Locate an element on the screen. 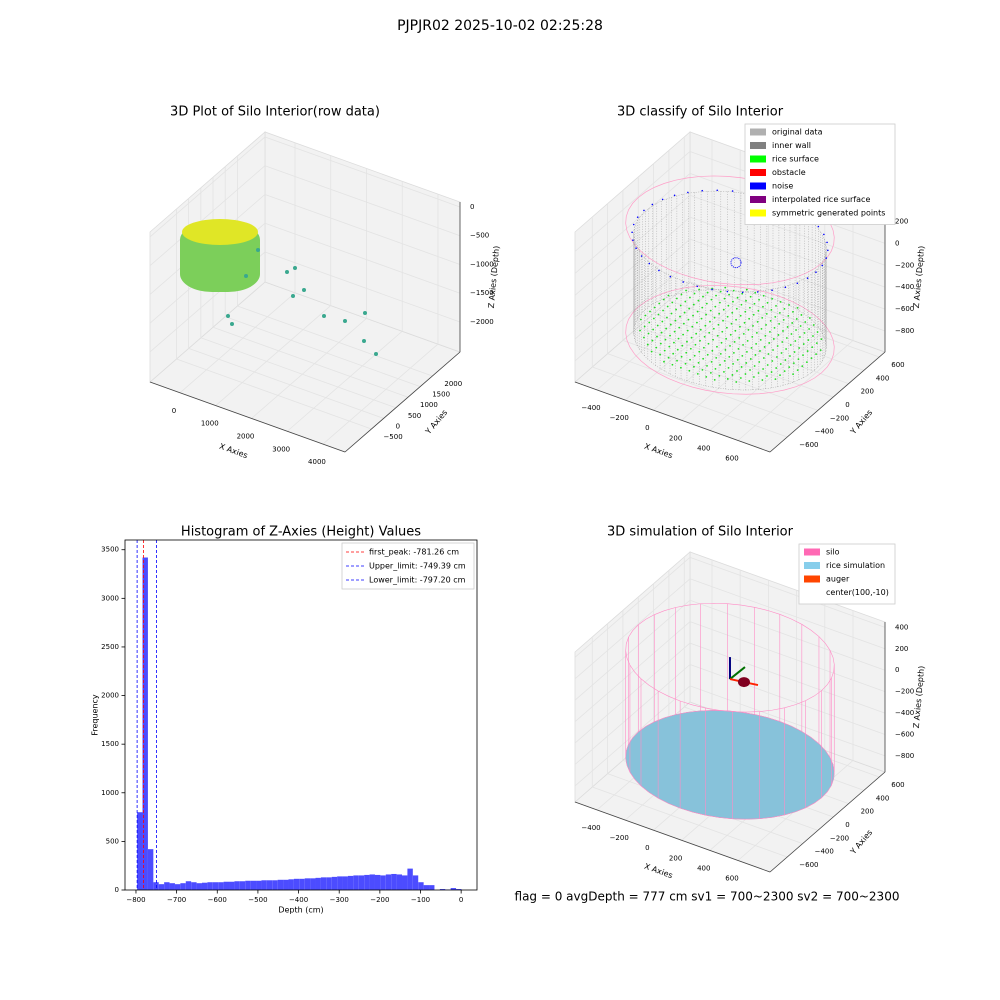  z-tick-label: −600 is located at coordinates (904, 309).